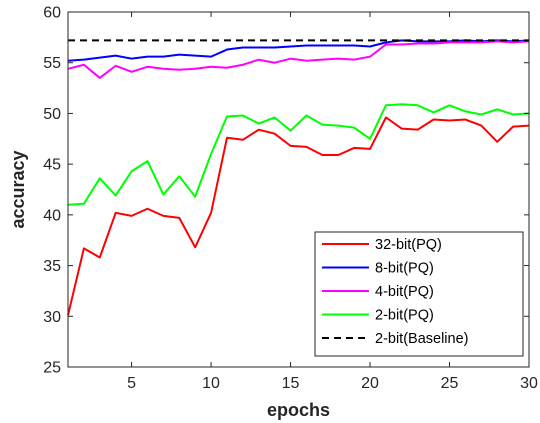  Describe the element at coordinates (404, 269) in the screenshot. I see `legend-label-2: 8-bit(PQ)` at that location.